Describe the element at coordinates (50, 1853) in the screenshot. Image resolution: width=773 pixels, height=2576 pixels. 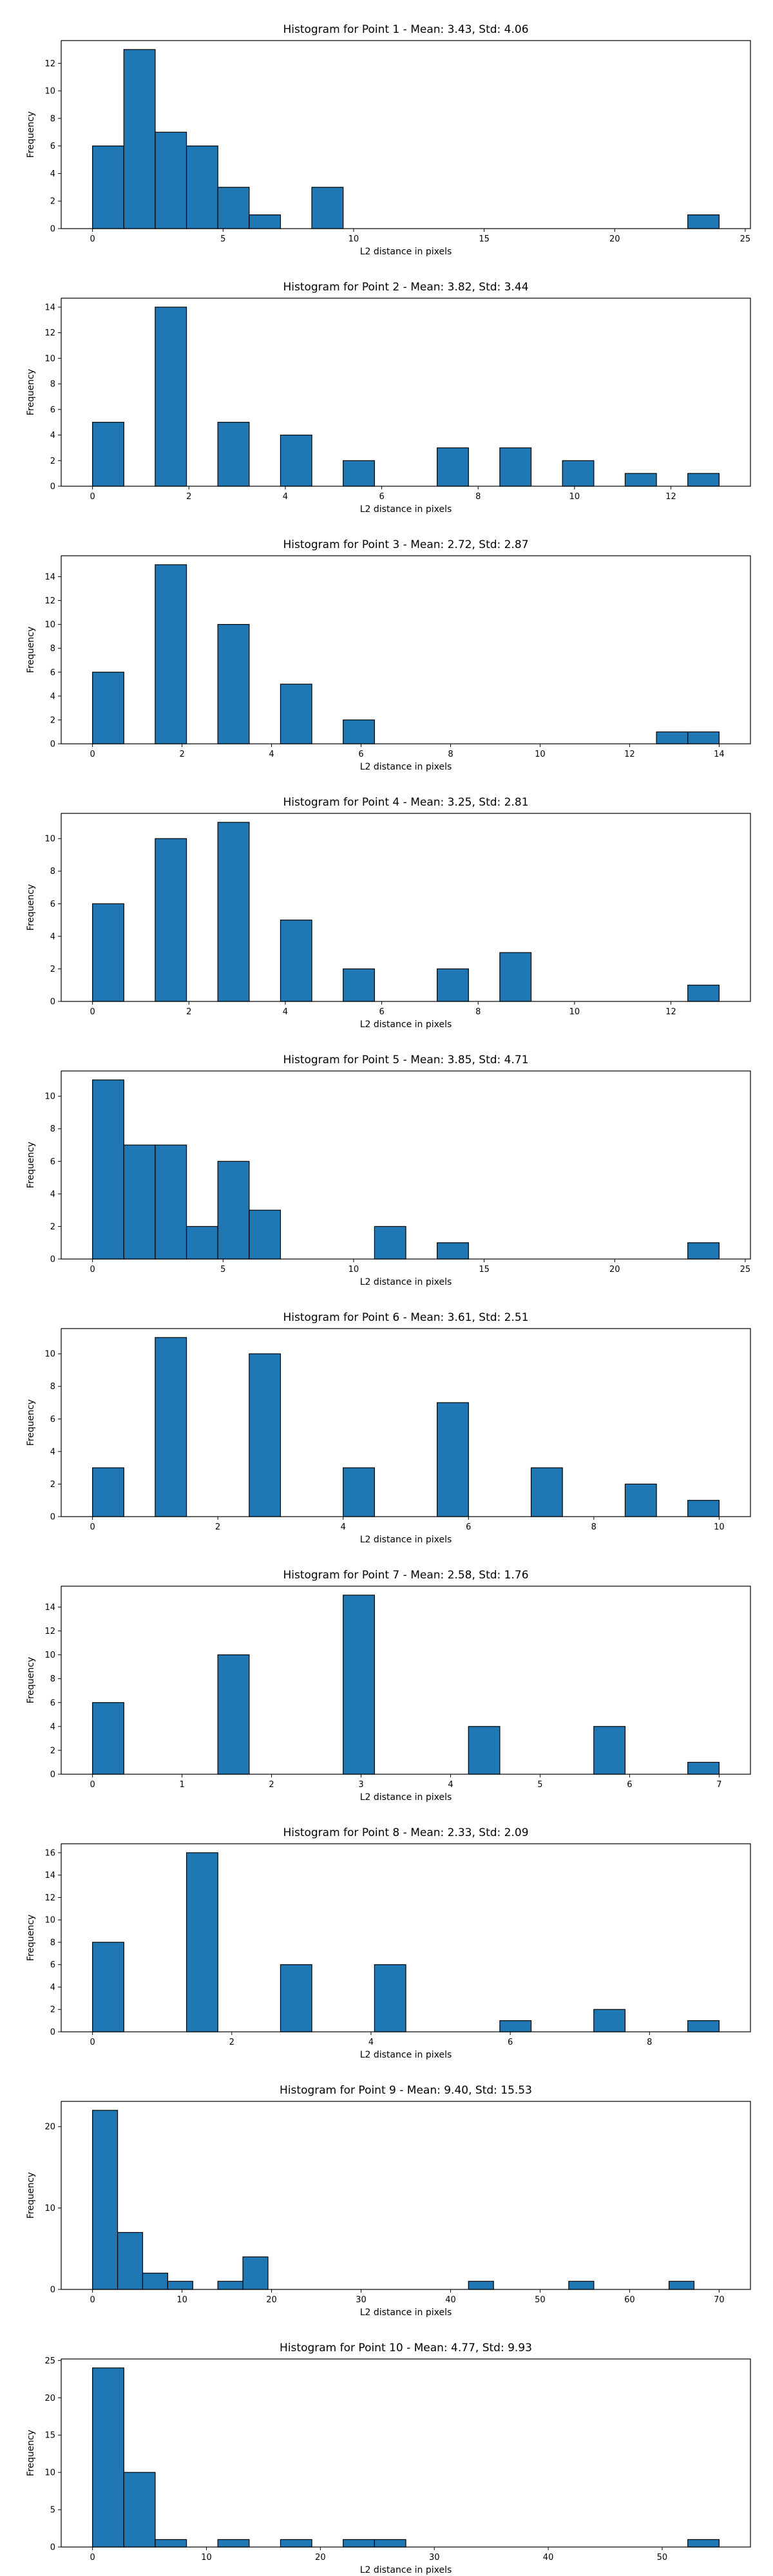
I see `y-tick-label: 16` at that location.